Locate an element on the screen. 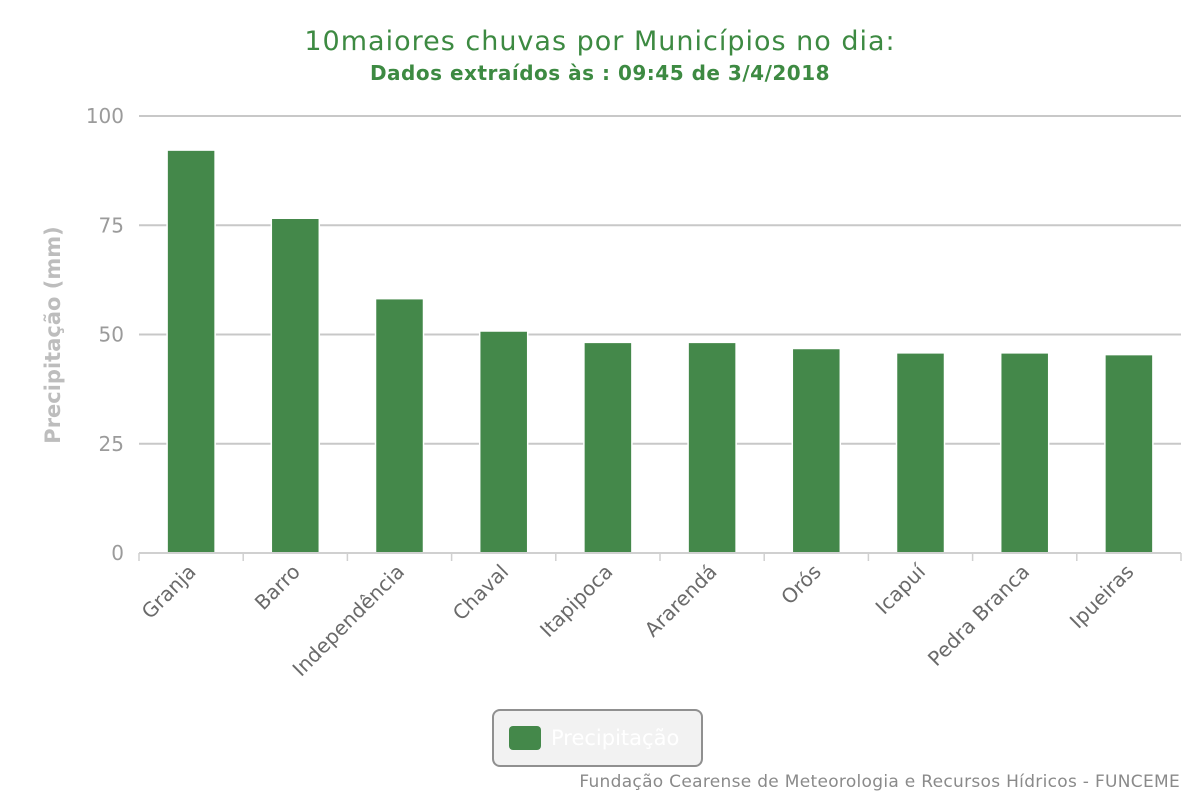 This screenshot has height=800, width=1200. legend-label: Precipitação is located at coordinates (615, 738).